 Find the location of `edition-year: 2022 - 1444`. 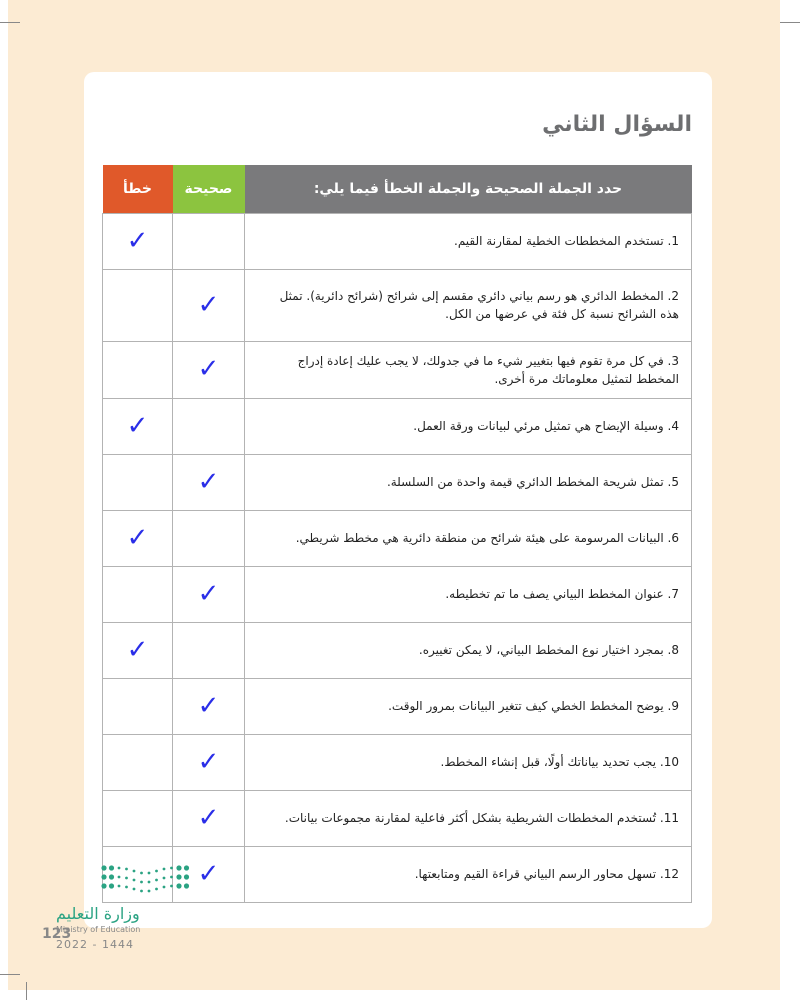

edition-year: 2022 - 1444 is located at coordinates (95, 944).